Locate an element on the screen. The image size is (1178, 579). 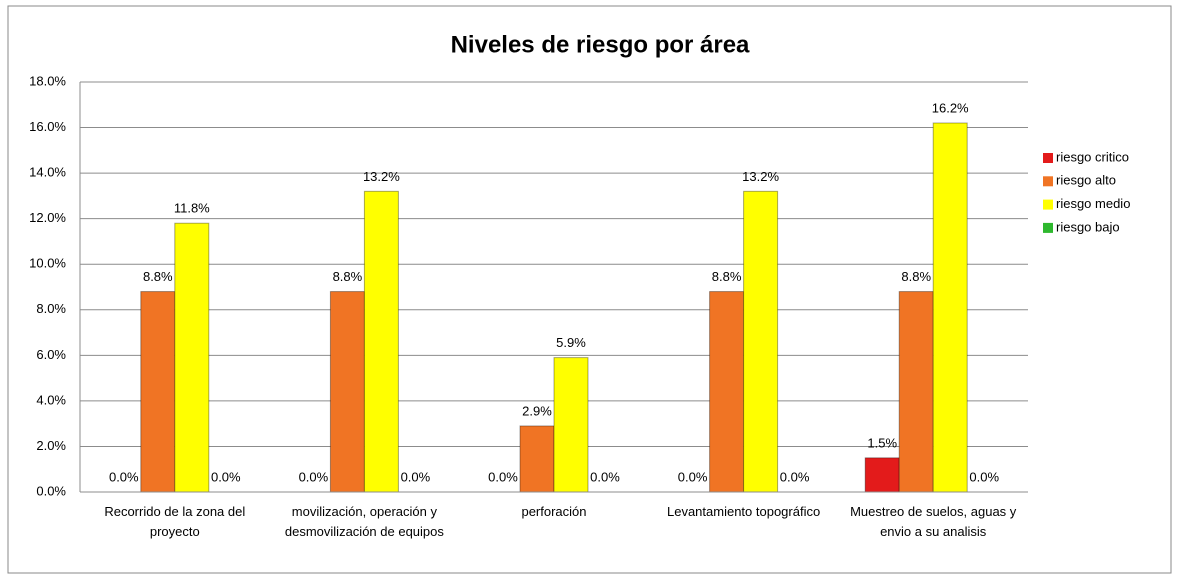
legend-label: riesgo critico is located at coordinates (1092, 156).